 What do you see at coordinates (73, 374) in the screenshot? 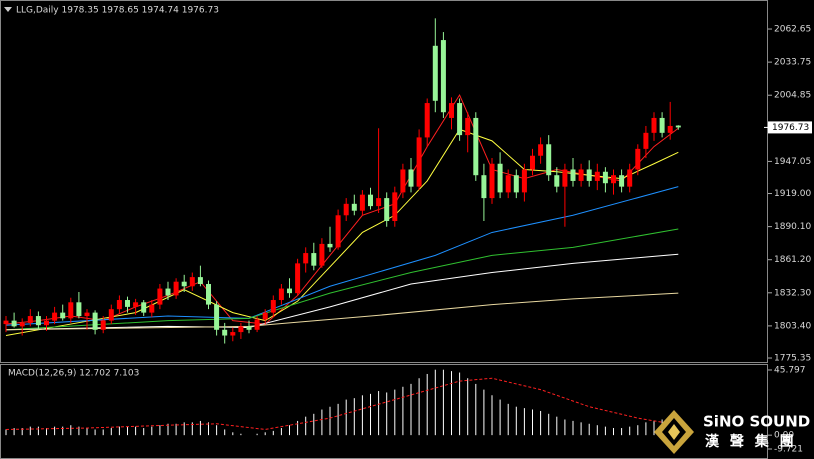
I see `panel-title: MACD(12,26,9) 12.702 7.103` at bounding box center [73, 374].